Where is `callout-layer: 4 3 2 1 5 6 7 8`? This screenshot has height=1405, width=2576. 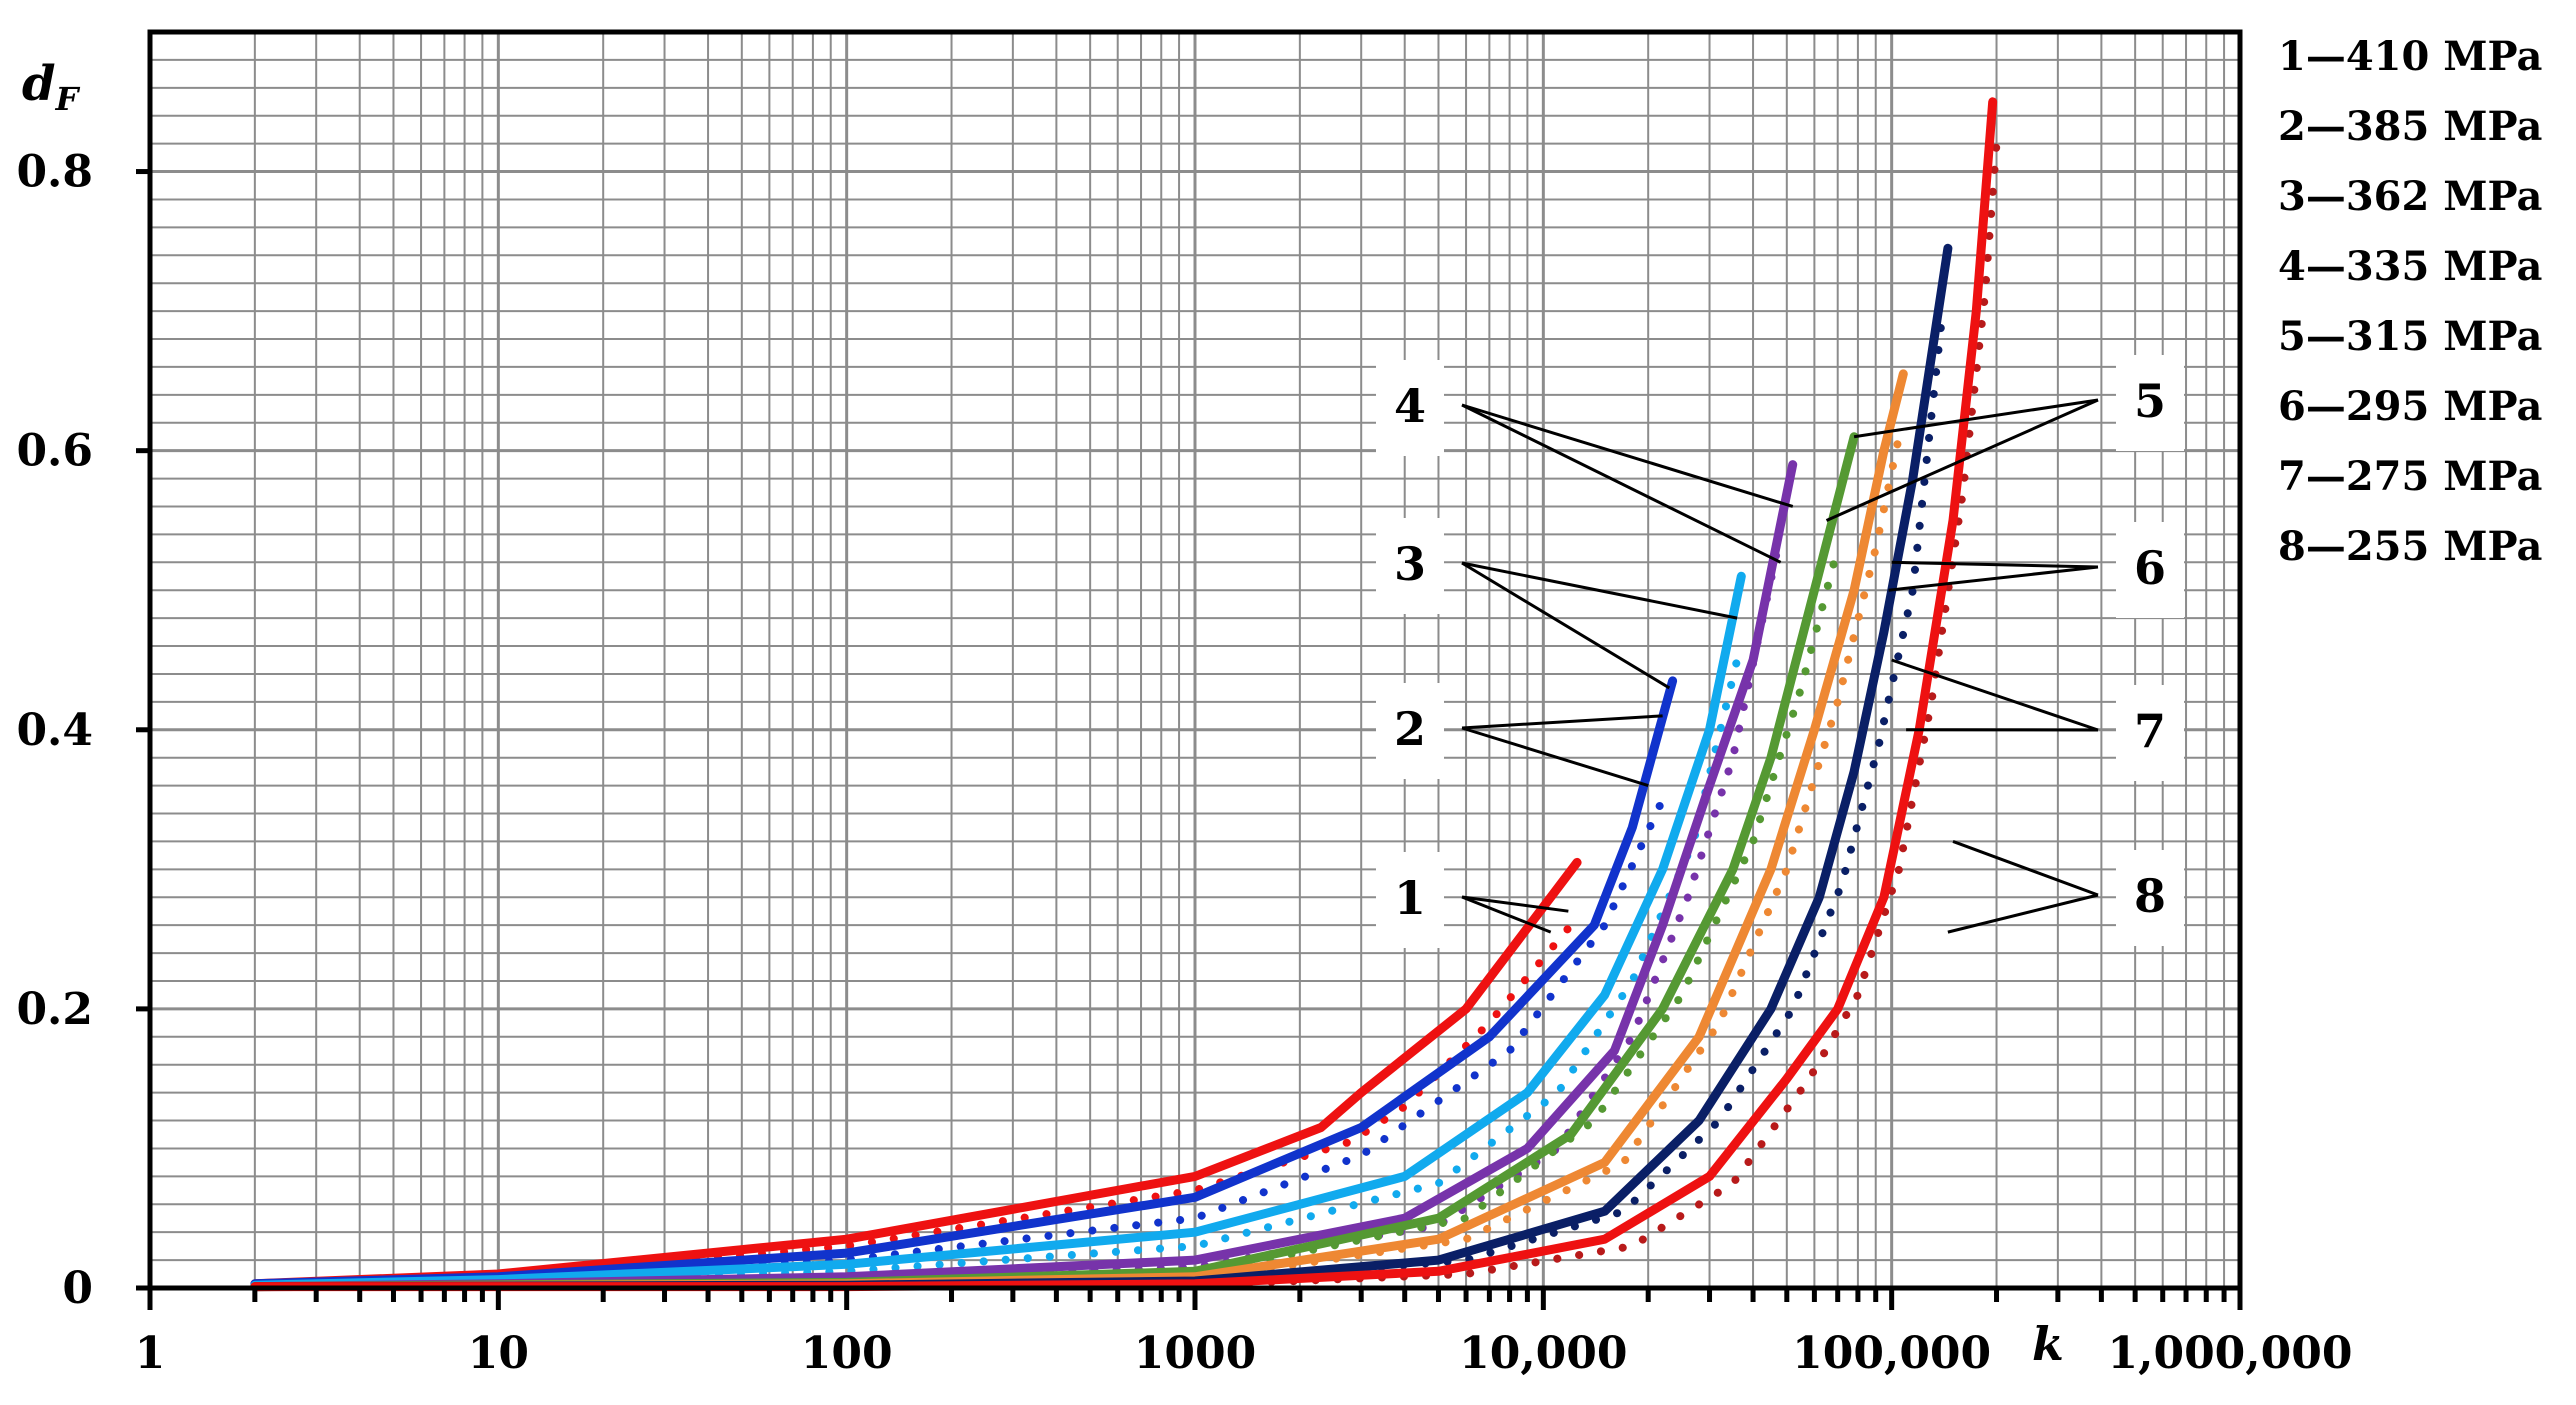 callout-layer: 4 3 2 1 5 6 7 8 is located at coordinates (1780, 651).